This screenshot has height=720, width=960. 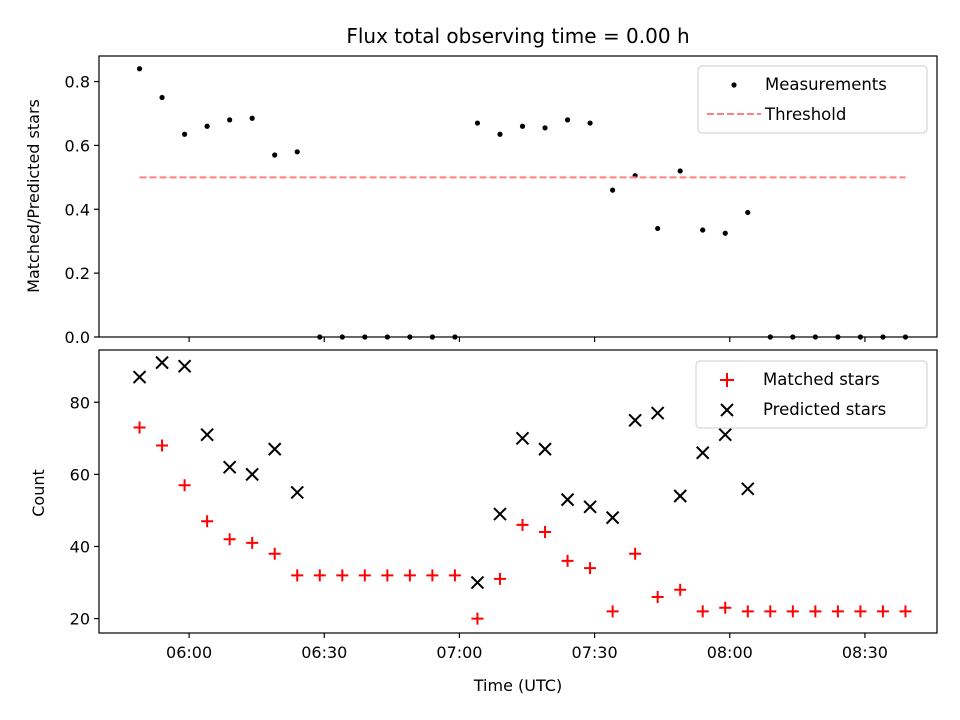 I want to click on legend-label-measurements: Measurements, so click(x=826, y=84).